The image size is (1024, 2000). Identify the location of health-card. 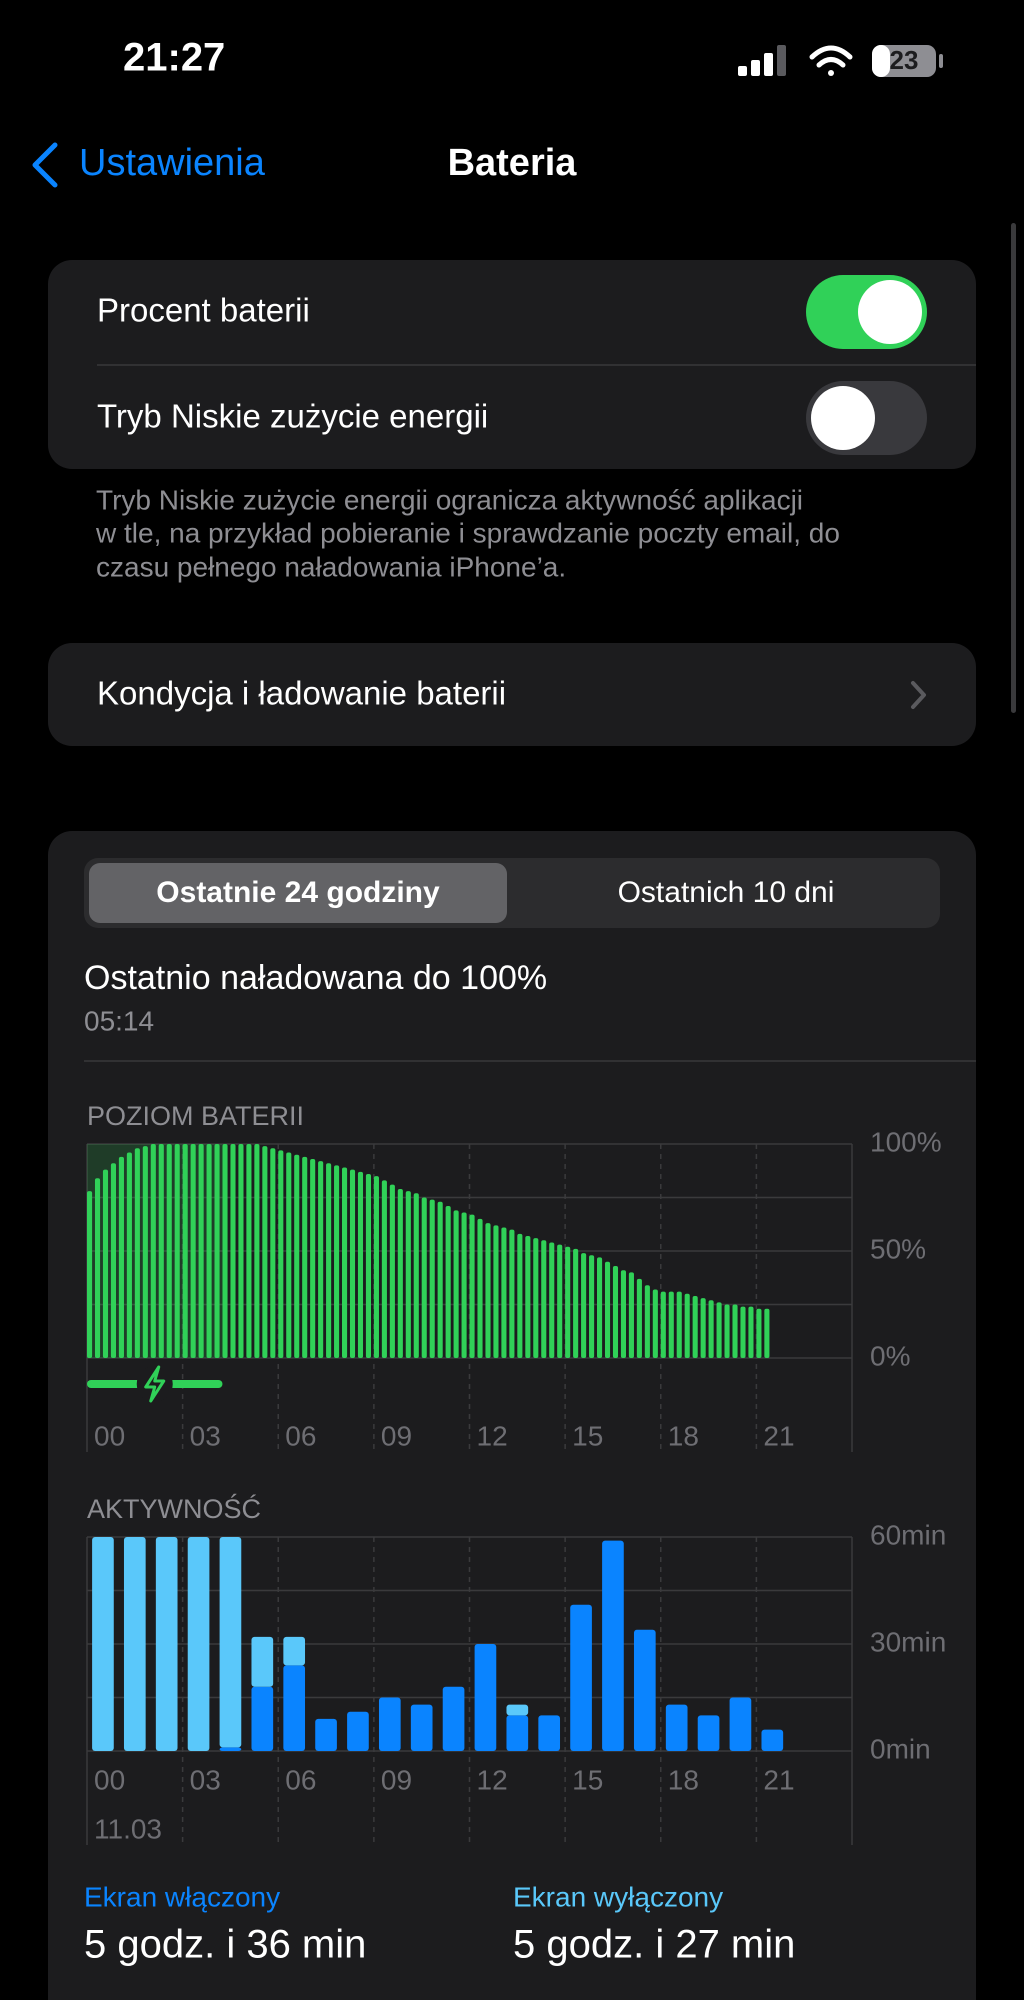
(512, 694).